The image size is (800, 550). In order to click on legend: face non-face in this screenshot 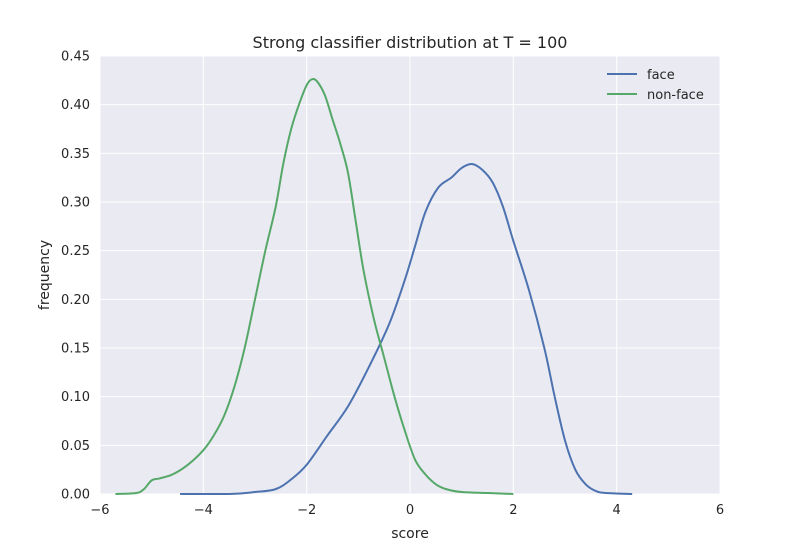, I will do `click(655, 85)`.